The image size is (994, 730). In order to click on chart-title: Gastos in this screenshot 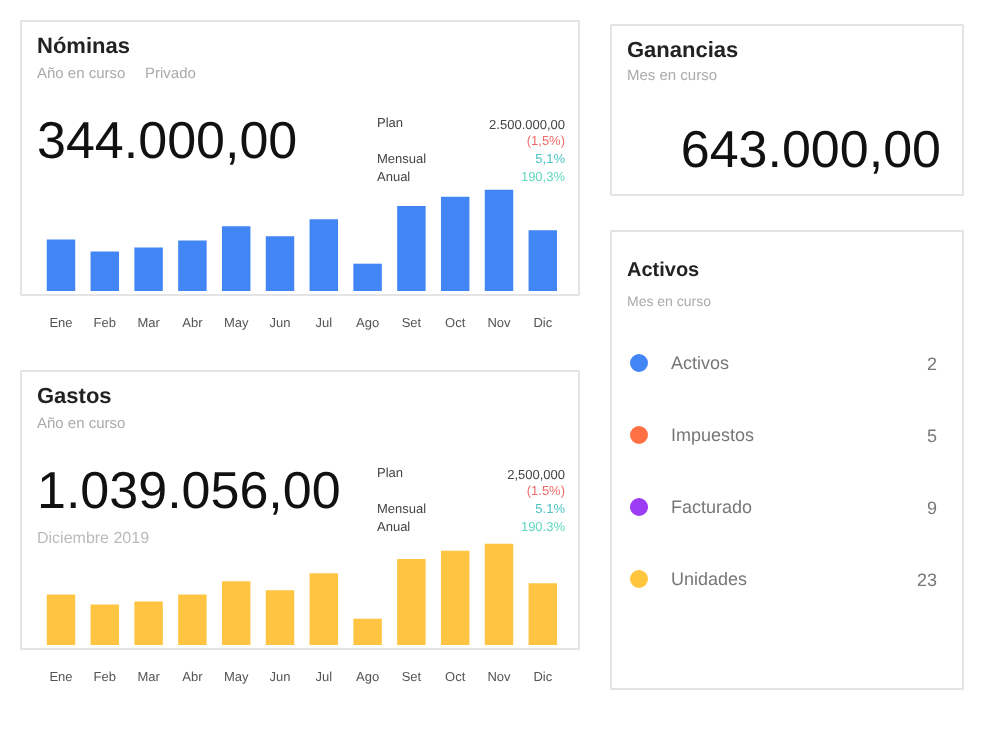, I will do `click(74, 396)`.